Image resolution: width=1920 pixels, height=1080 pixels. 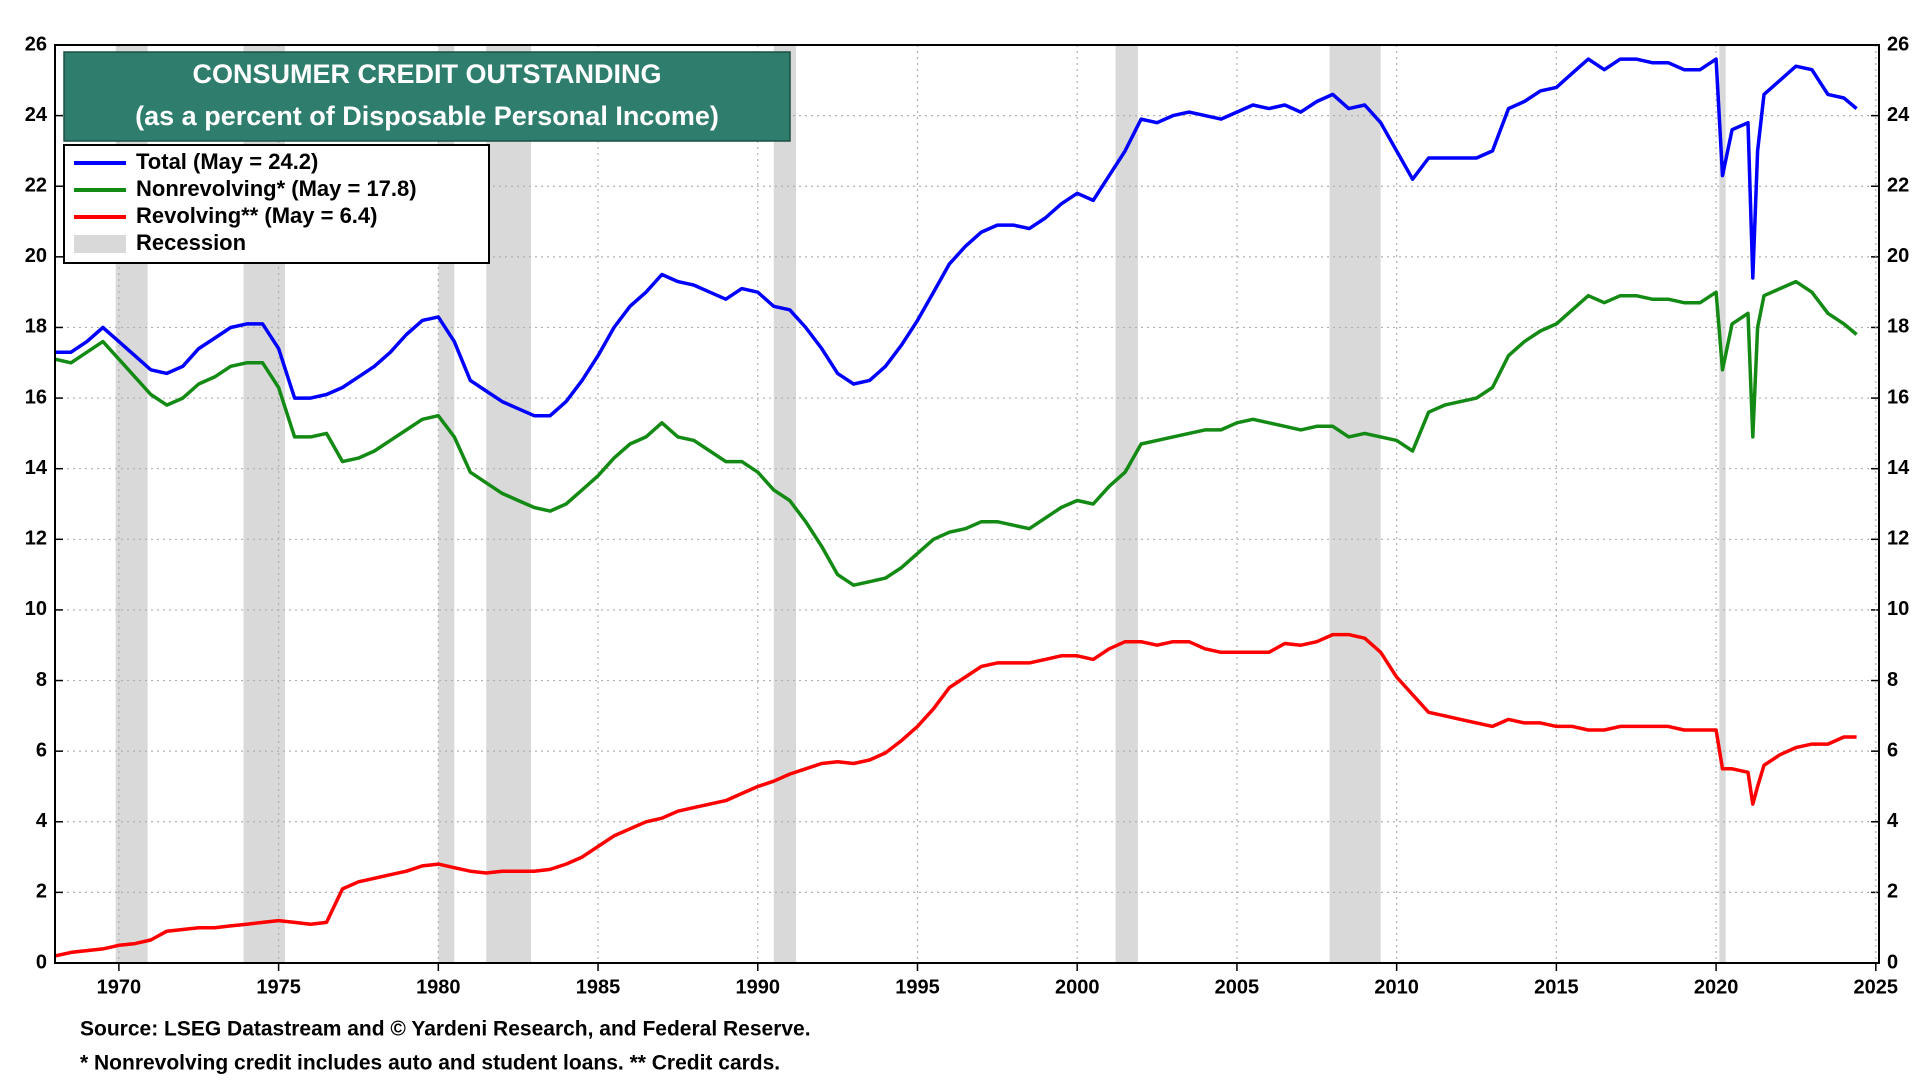 I want to click on x-tick-label: 2005, so click(x=1237, y=987).